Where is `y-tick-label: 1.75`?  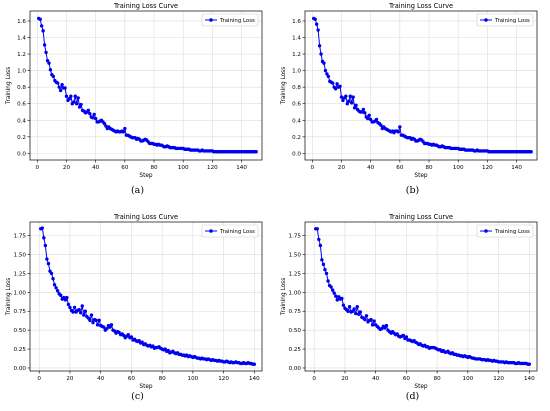
y-tick-label: 1.75 is located at coordinates (20, 237).